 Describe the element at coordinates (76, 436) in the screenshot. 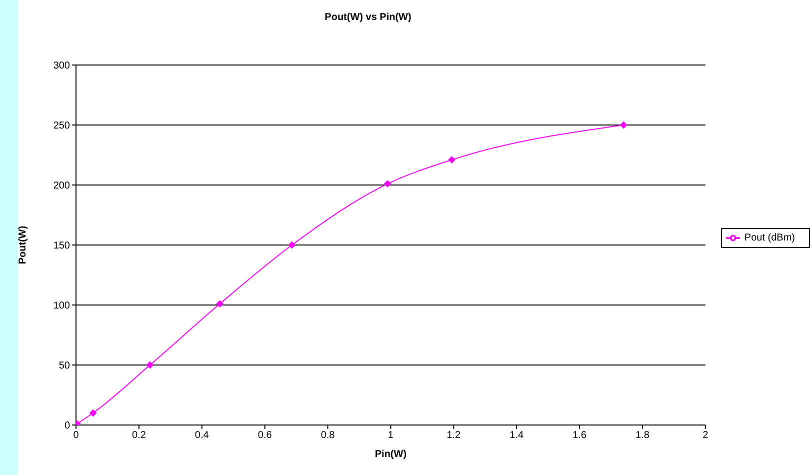

I see `x-tick-label: 0` at that location.